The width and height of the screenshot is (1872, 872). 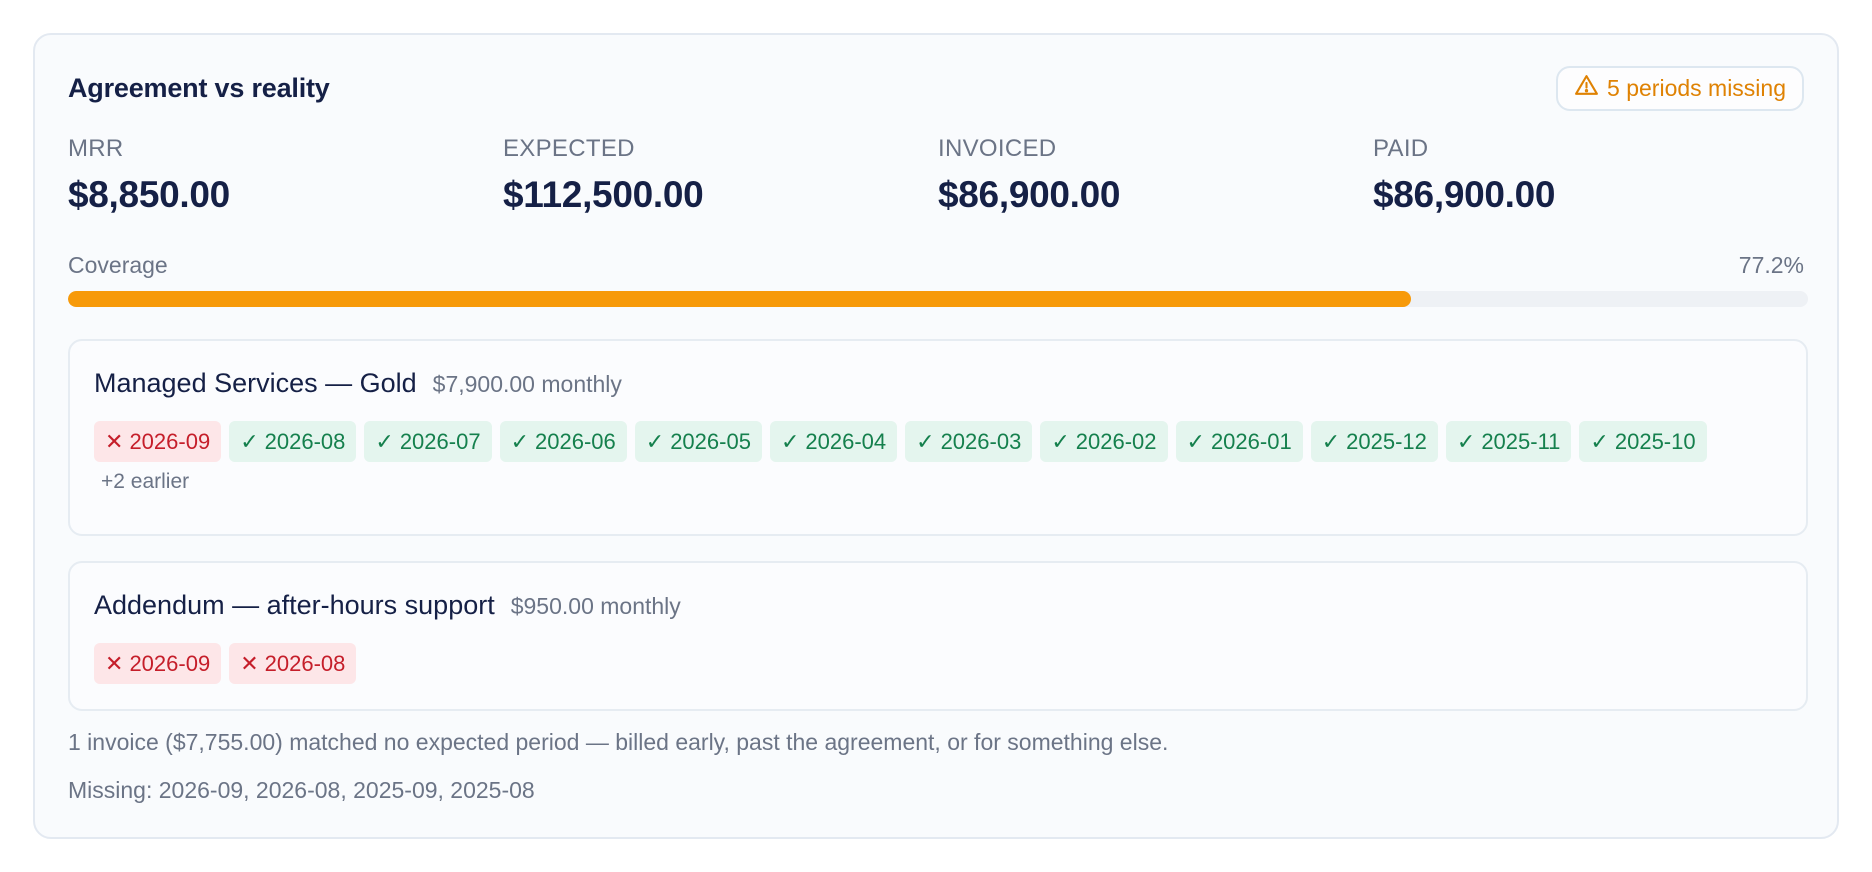 I want to click on period-chip-paid: ✓ 2025-11, so click(x=1508, y=441).